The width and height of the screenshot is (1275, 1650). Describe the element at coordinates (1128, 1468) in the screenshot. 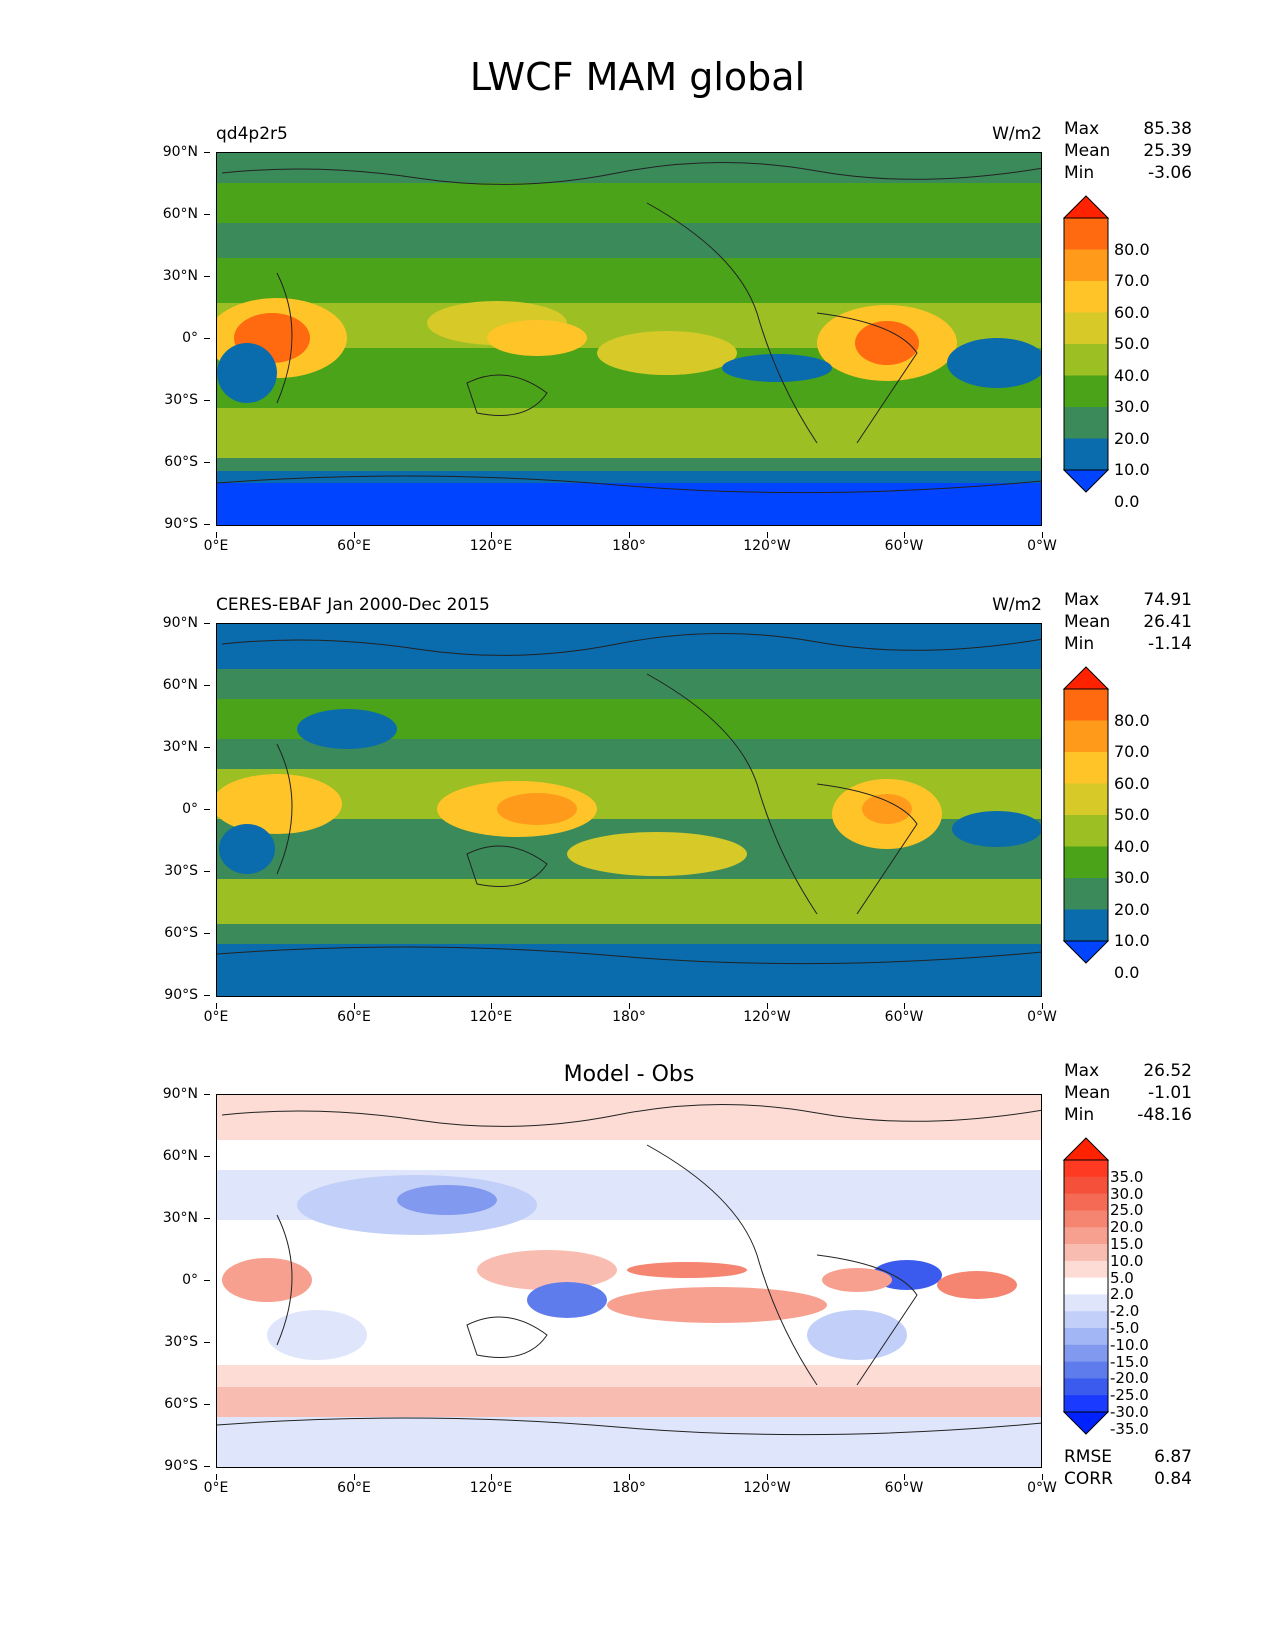

I see `rmse-corr-box: RMSE 6.87 CORR 0.84` at that location.